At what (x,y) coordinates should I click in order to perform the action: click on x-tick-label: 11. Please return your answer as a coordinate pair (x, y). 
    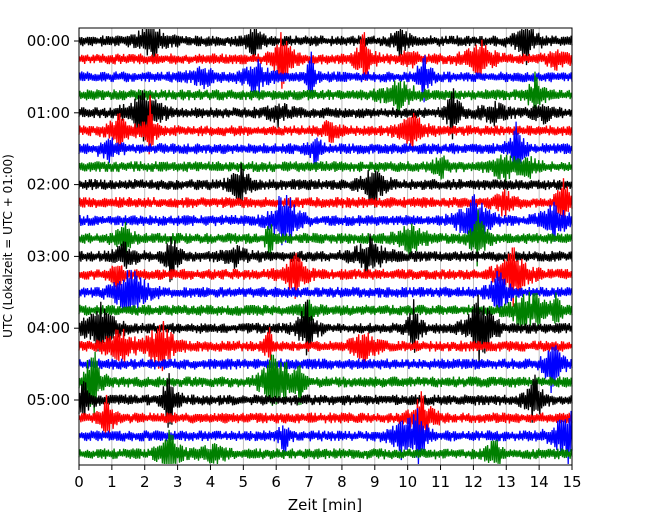
    Looking at the image, I should click on (440, 482).